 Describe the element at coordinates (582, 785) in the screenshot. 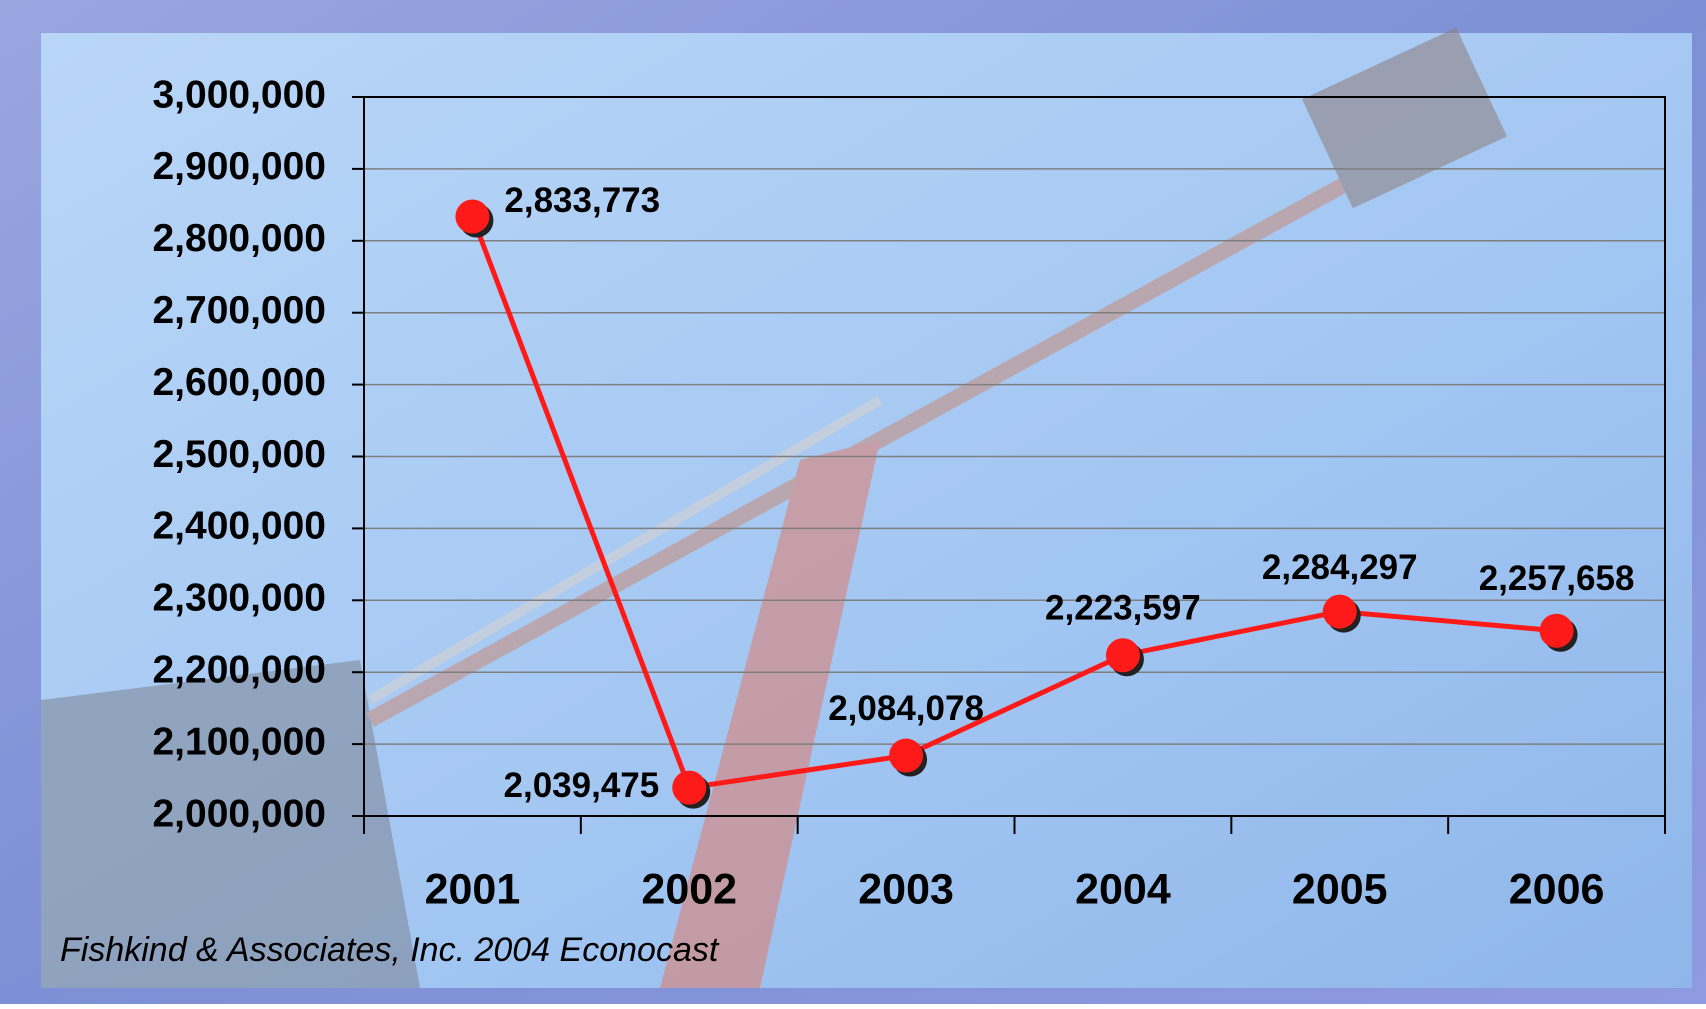

I see `data-label: 2,039,475` at that location.